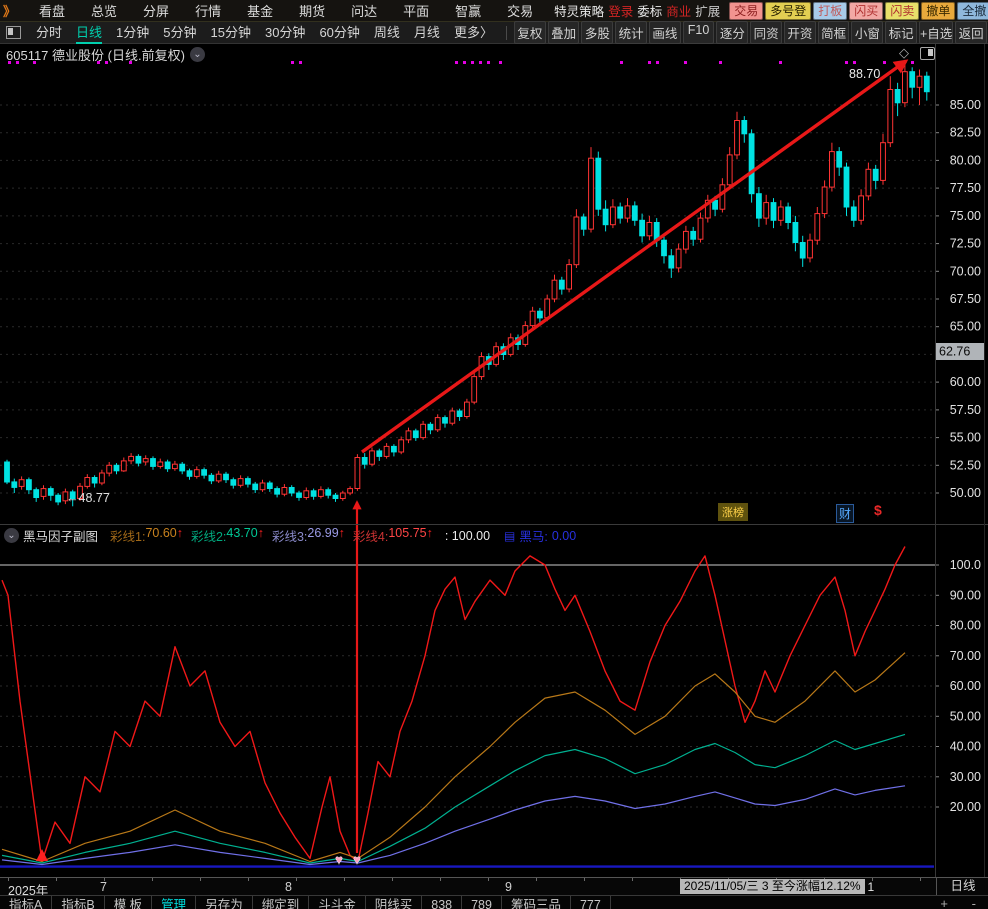 This screenshot has width=988, height=909. I want to click on bottom-tab-3: 模 板, so click(129, 902).